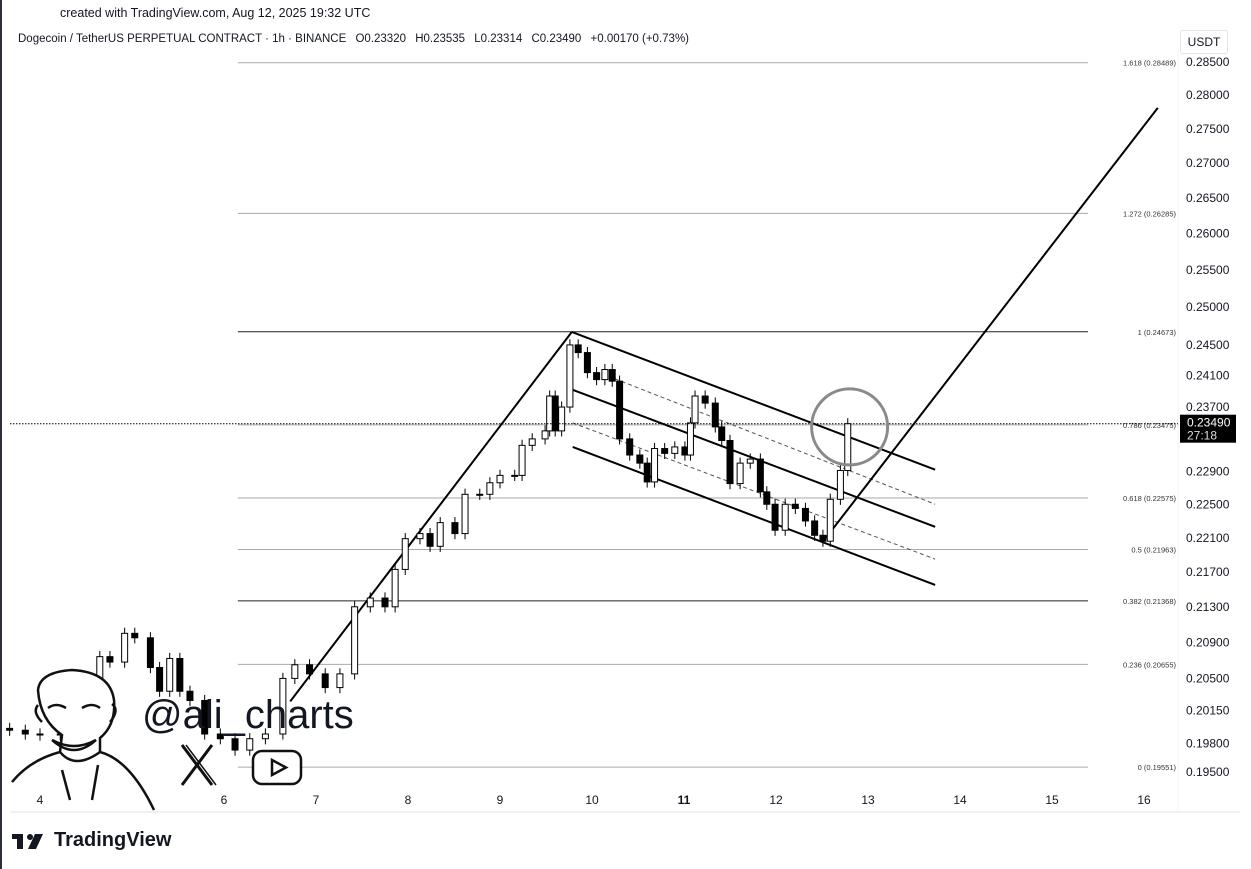 Image resolution: width=1251 pixels, height=869 pixels. I want to click on price-tick: 0.25000, so click(1208, 307).